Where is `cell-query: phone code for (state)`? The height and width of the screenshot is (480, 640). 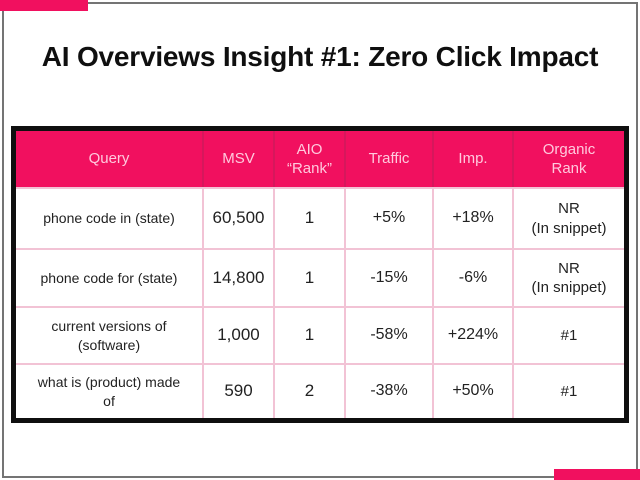 cell-query: phone code for (state) is located at coordinates (110, 278).